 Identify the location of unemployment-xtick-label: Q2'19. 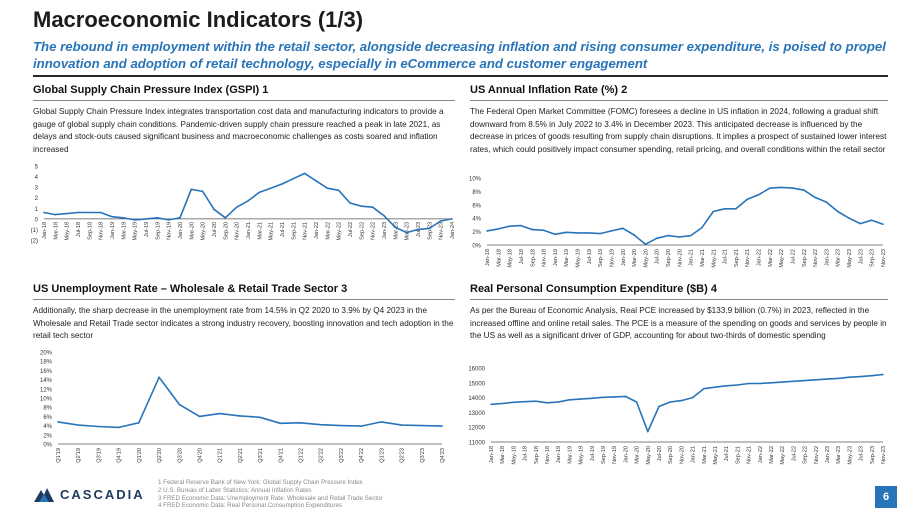
(79, 455).